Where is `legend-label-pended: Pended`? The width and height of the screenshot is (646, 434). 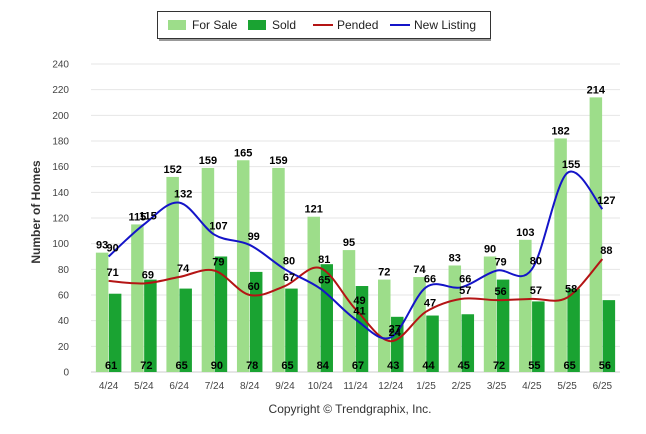
legend-label-pended: Pended is located at coordinates (357, 25).